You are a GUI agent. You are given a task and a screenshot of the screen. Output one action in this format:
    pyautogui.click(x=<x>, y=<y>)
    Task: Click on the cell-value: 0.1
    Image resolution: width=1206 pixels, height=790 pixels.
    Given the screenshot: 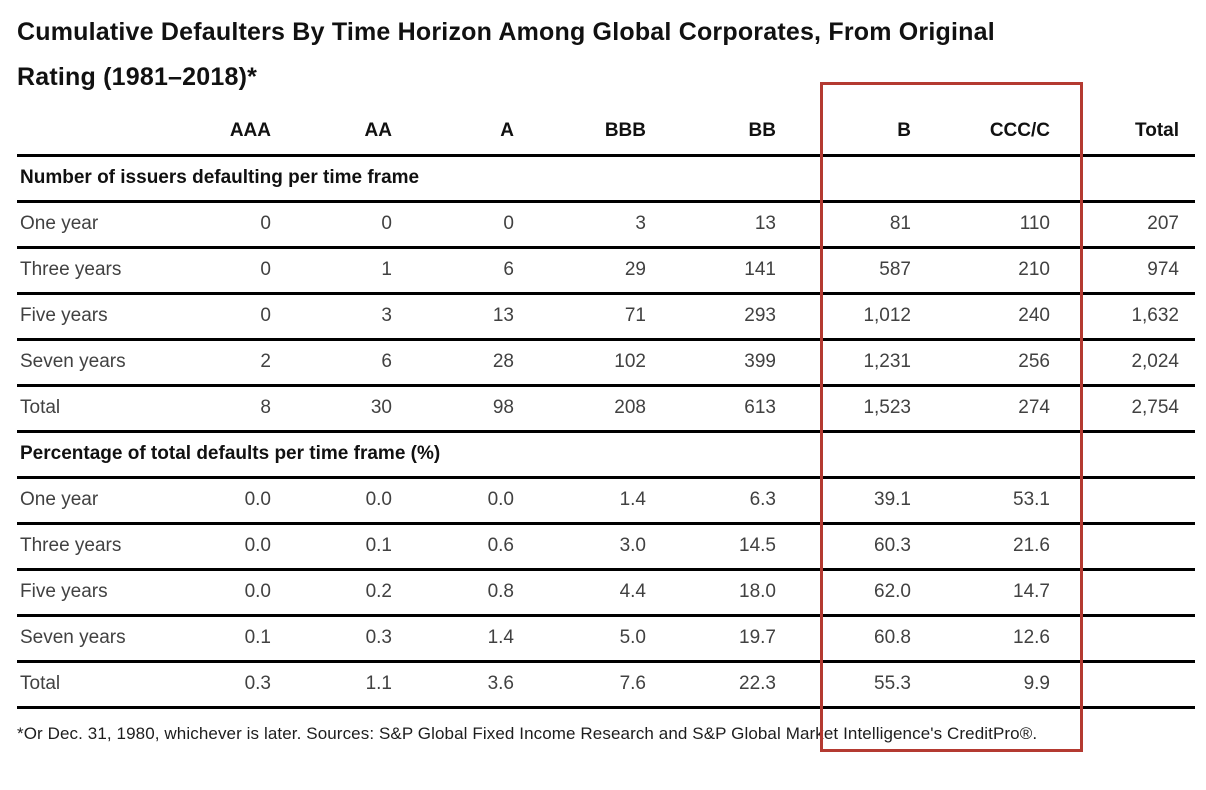 What is the action you would take?
    pyautogui.click(x=347, y=547)
    